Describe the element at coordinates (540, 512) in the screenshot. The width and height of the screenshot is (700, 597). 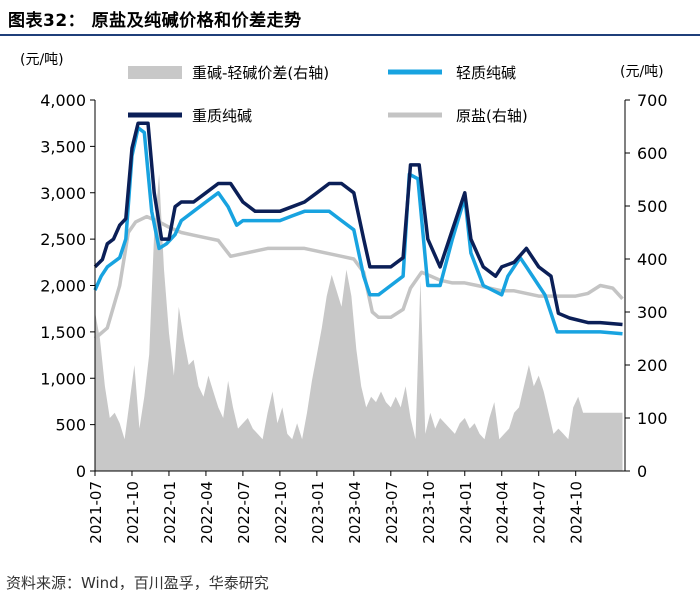
I see `x-tick-label: 2024-07` at that location.